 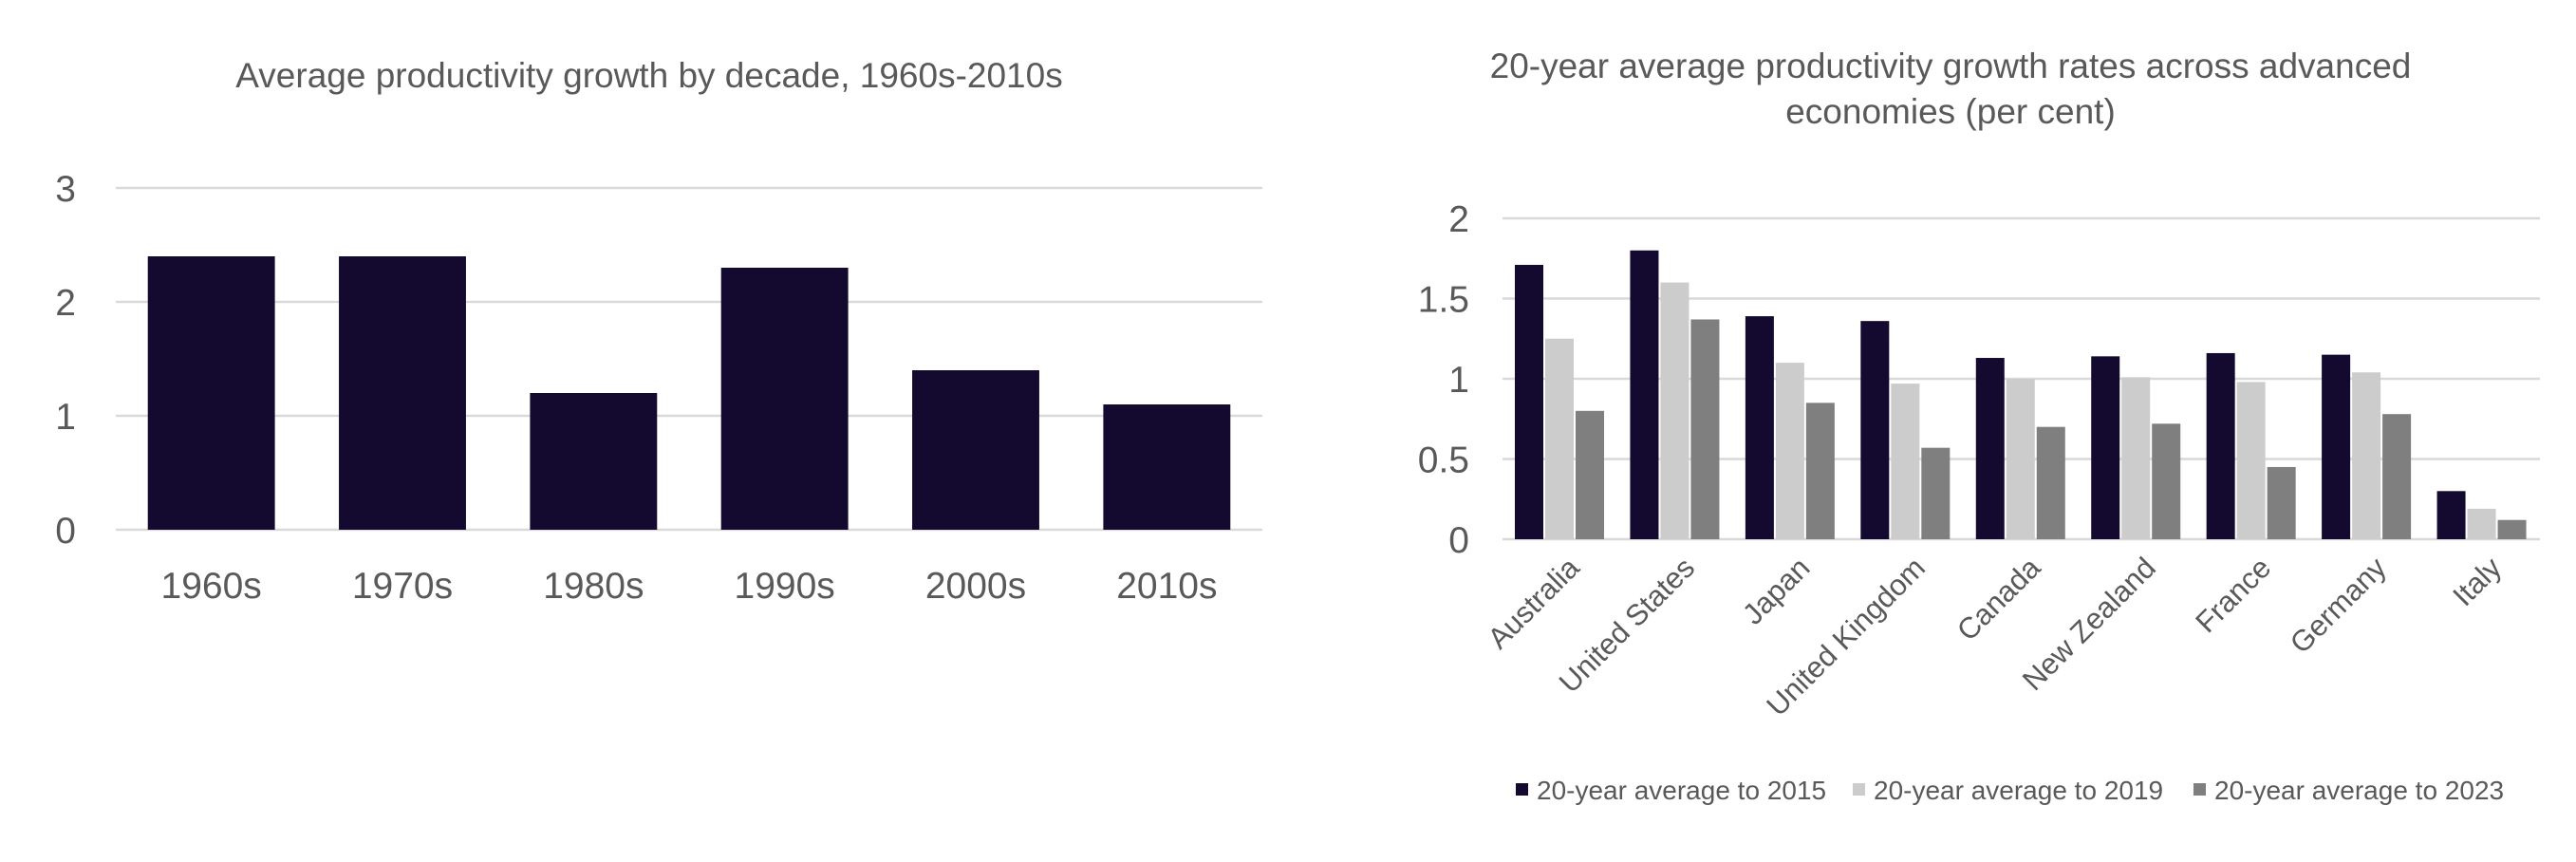 What do you see at coordinates (65, 303) in the screenshot?
I see `left-y-tick-label: 2` at bounding box center [65, 303].